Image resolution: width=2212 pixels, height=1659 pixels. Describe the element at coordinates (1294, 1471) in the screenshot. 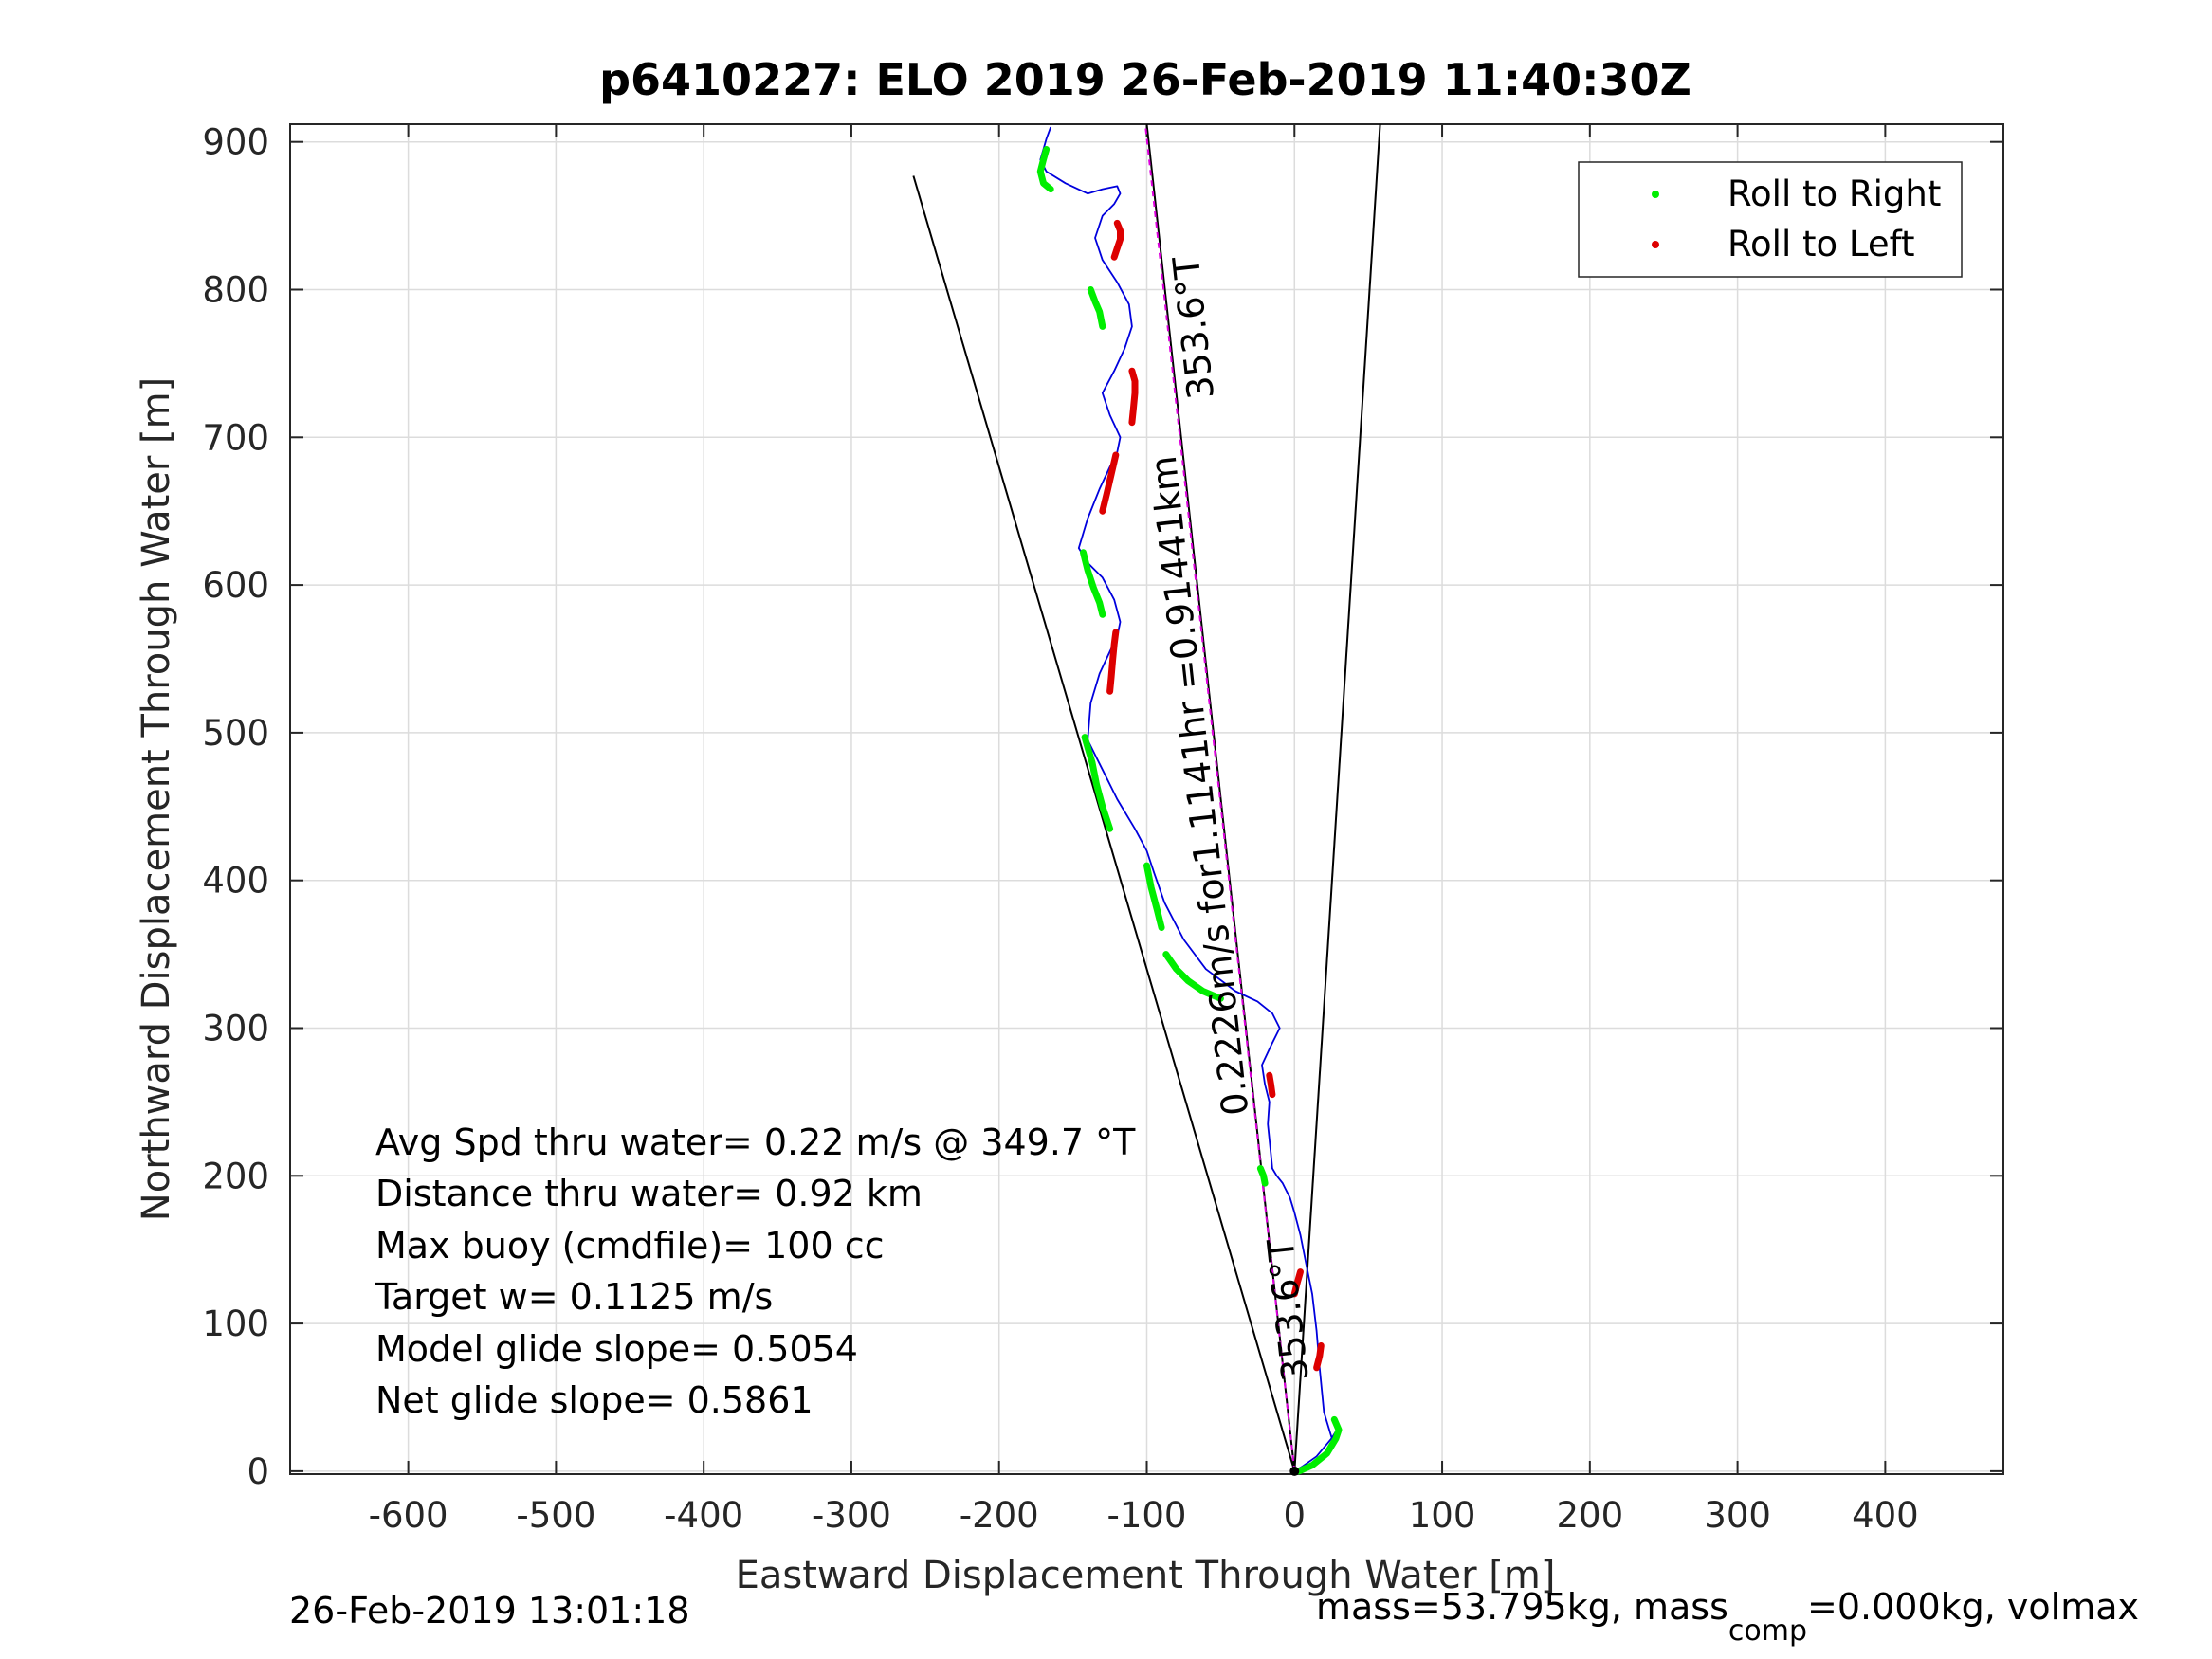

I see `origin-marker` at that location.